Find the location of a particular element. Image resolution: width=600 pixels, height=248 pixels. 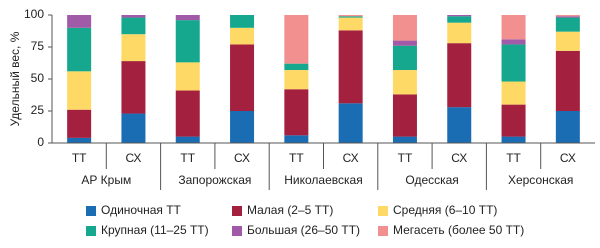

group-label: АР Крым is located at coordinates (106, 180).